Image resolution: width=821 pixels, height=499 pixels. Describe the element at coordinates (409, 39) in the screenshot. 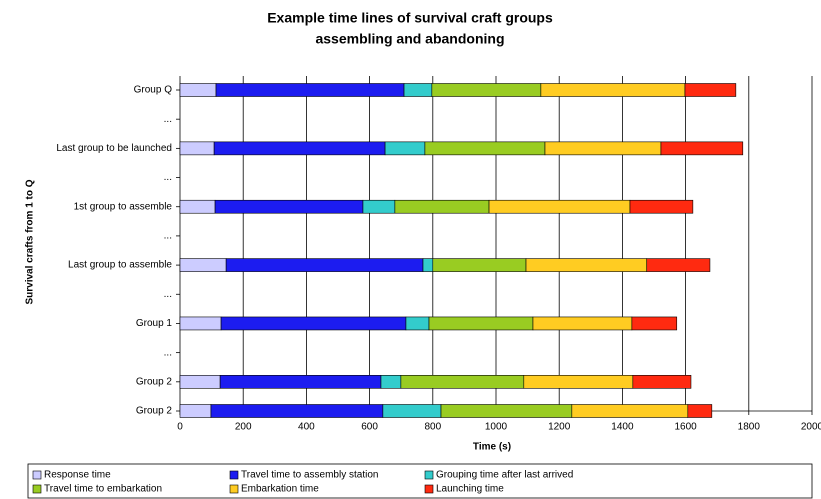

I see `chart-title: assembling and abandoning` at that location.